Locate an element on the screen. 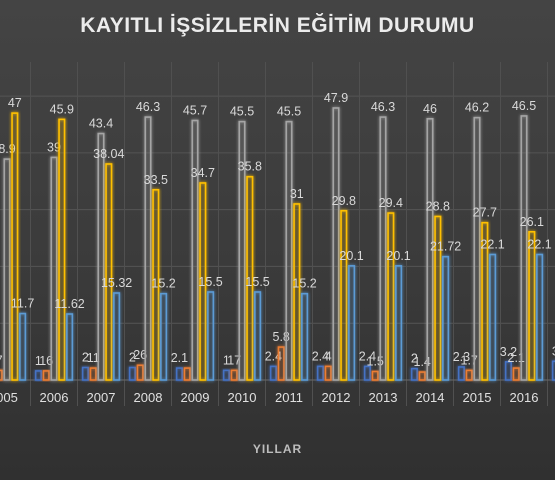 The height and width of the screenshot is (480, 555). data-label: 39 is located at coordinates (54, 147).